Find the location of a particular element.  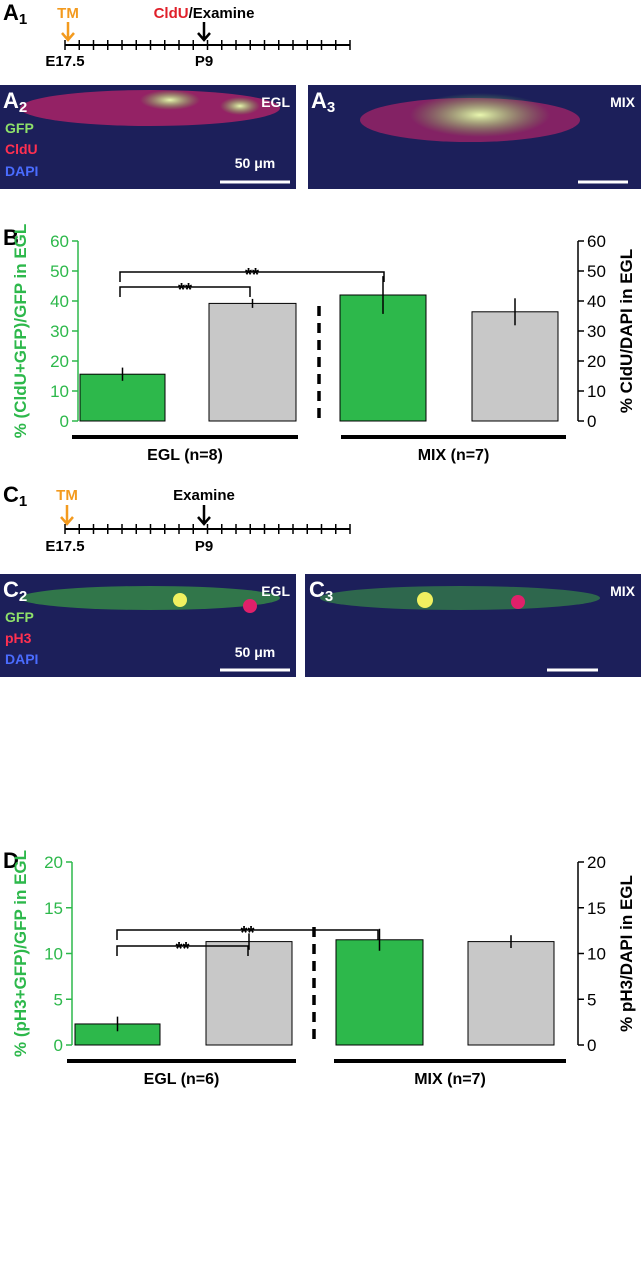

y-tick-label: 50 is located at coordinates (59, 271).